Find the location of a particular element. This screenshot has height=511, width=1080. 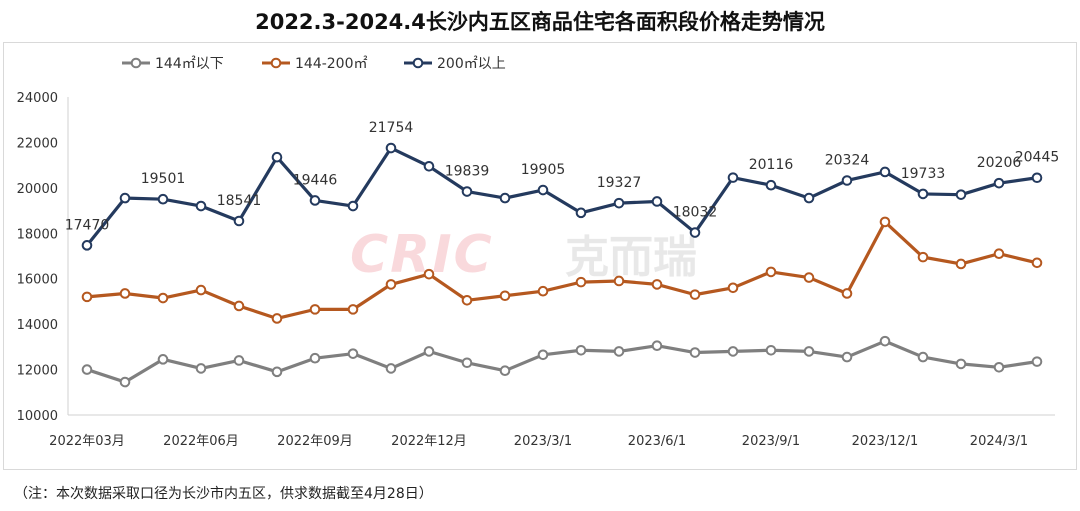

x-tick-label: 2022年09月 is located at coordinates (315, 441).